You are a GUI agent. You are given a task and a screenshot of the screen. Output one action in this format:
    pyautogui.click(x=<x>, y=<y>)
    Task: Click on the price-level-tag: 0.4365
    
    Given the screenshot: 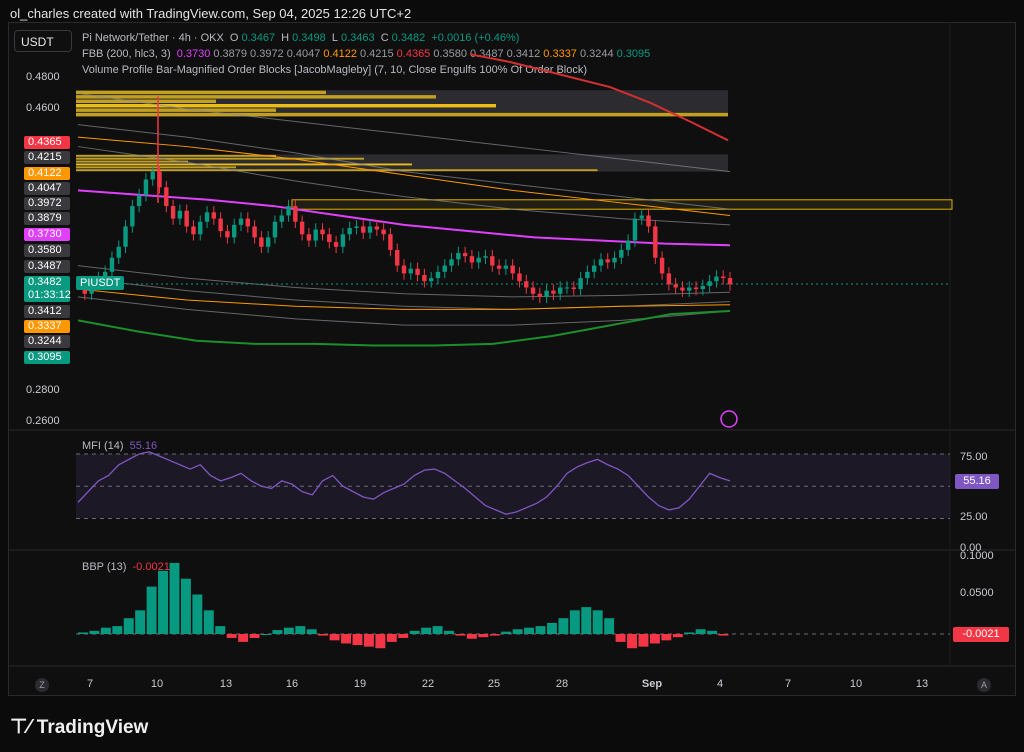 What is the action you would take?
    pyautogui.click(x=47, y=142)
    